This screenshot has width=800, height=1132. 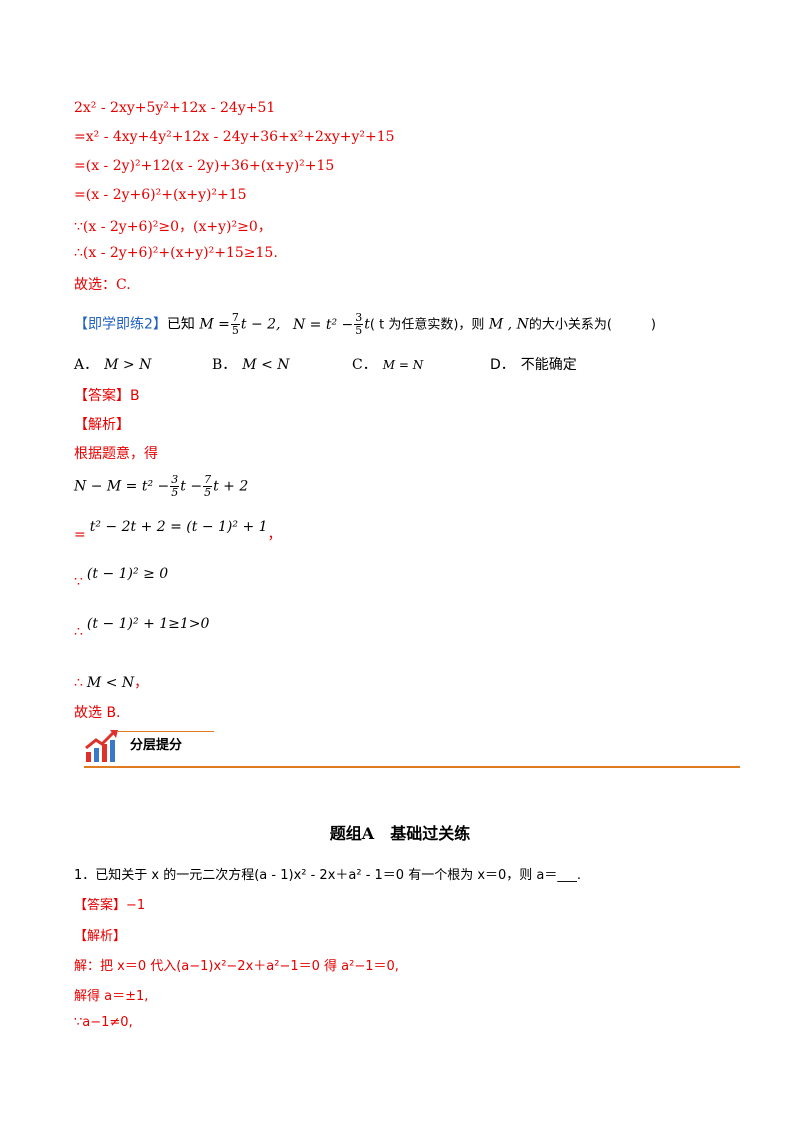 I want to click on option-d: D． 不能确定, so click(x=533, y=365).